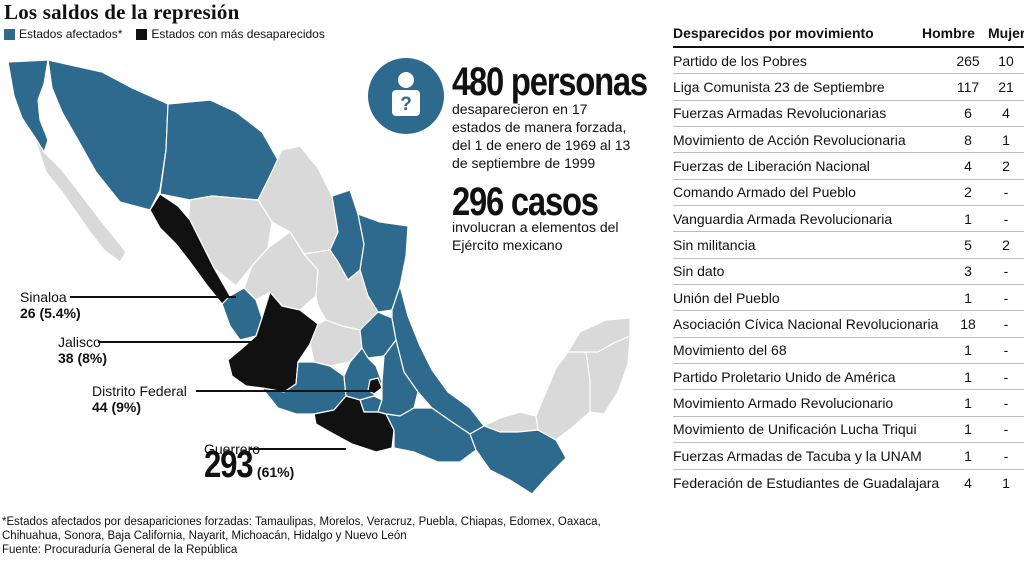  Describe the element at coordinates (550, 82) in the screenshot. I see `persons-big-number: 480 personas` at that location.